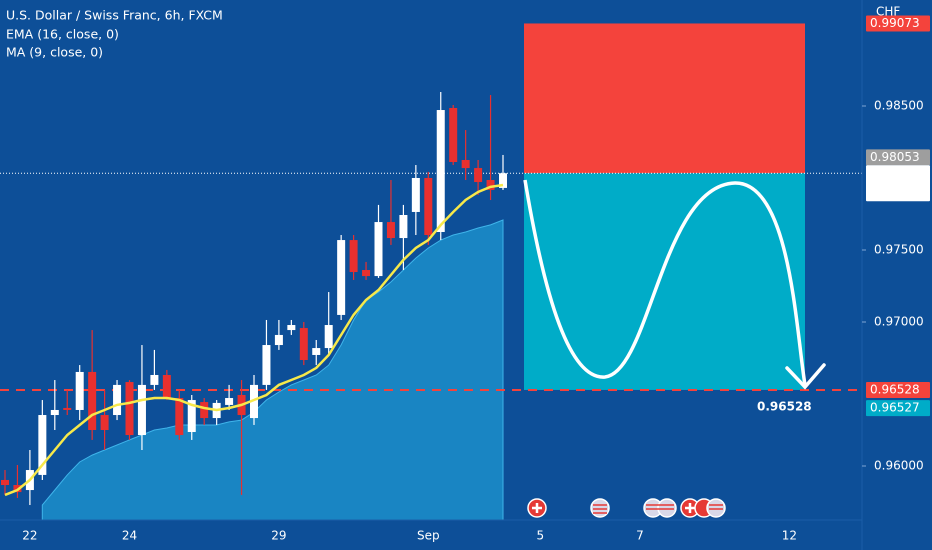 Image resolution: width=932 pixels, height=550 pixels. I want to click on projection-arrow, so click(805, 376).